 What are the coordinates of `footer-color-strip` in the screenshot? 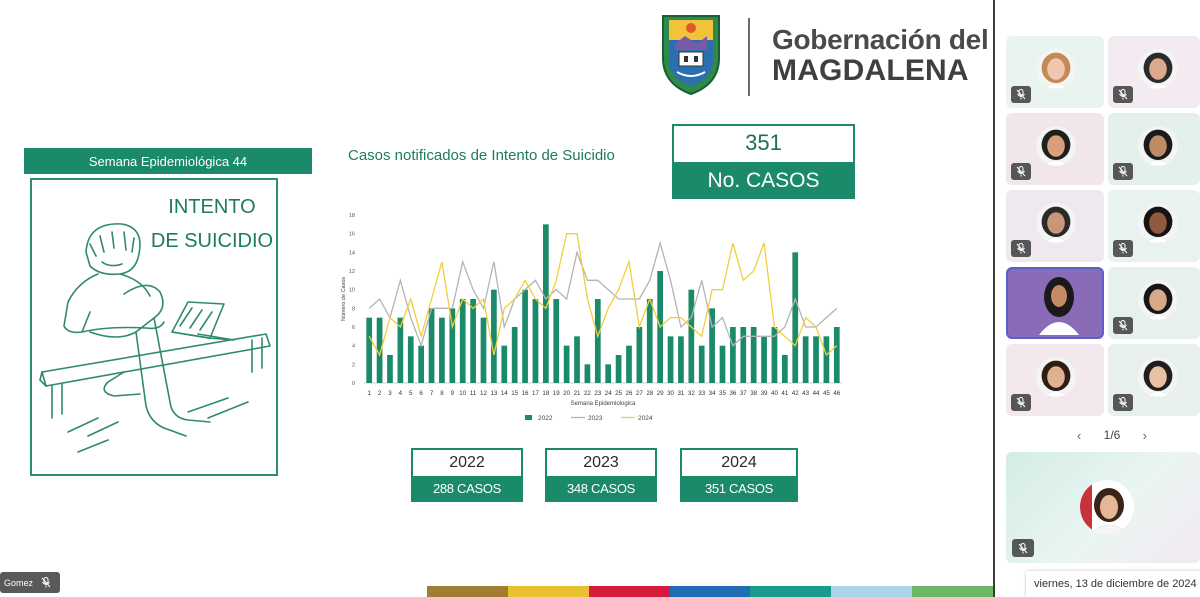 It's located at (710, 591).